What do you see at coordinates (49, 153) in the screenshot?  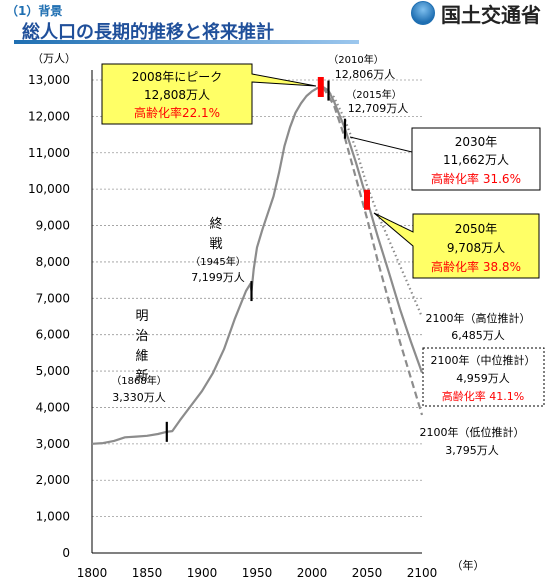 I see `y-tick-label: 11,000` at bounding box center [49, 153].